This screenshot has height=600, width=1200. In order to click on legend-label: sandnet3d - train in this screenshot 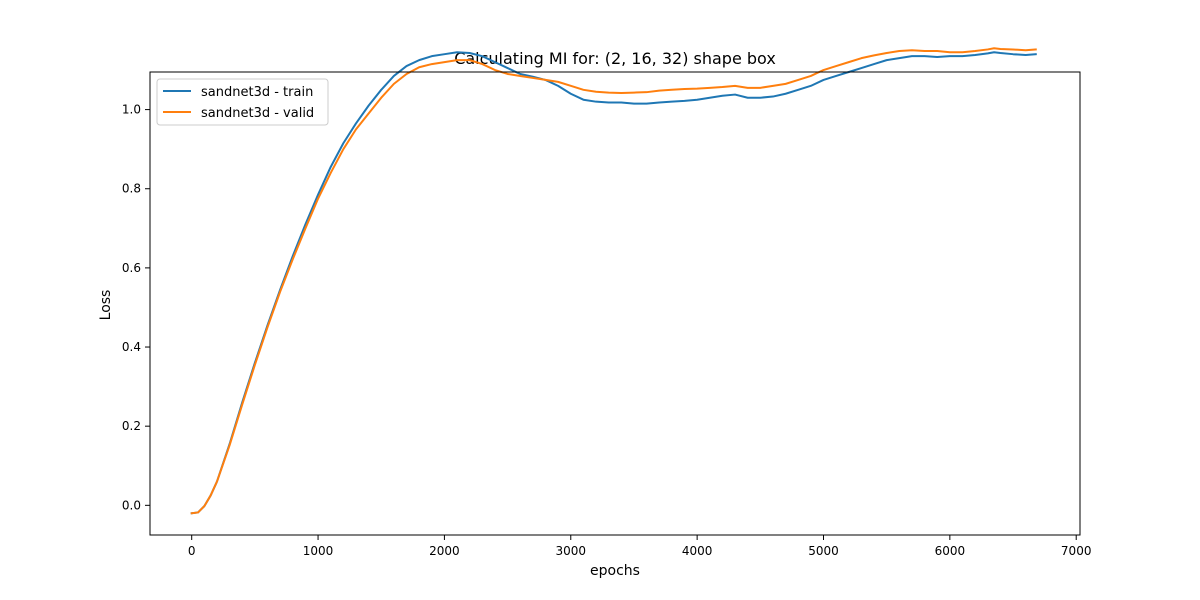, I will do `click(257, 92)`.